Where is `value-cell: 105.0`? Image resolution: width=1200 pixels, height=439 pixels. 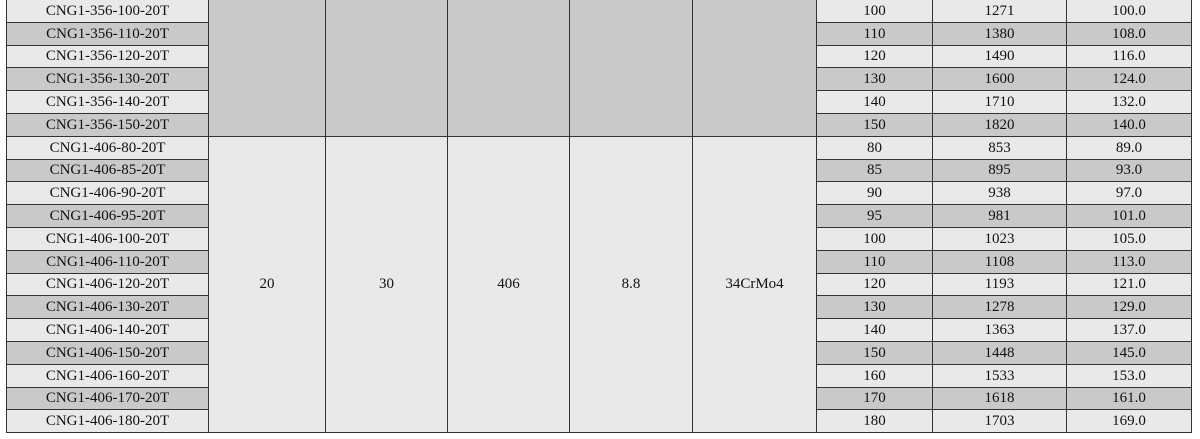 value-cell: 105.0 is located at coordinates (1129, 238).